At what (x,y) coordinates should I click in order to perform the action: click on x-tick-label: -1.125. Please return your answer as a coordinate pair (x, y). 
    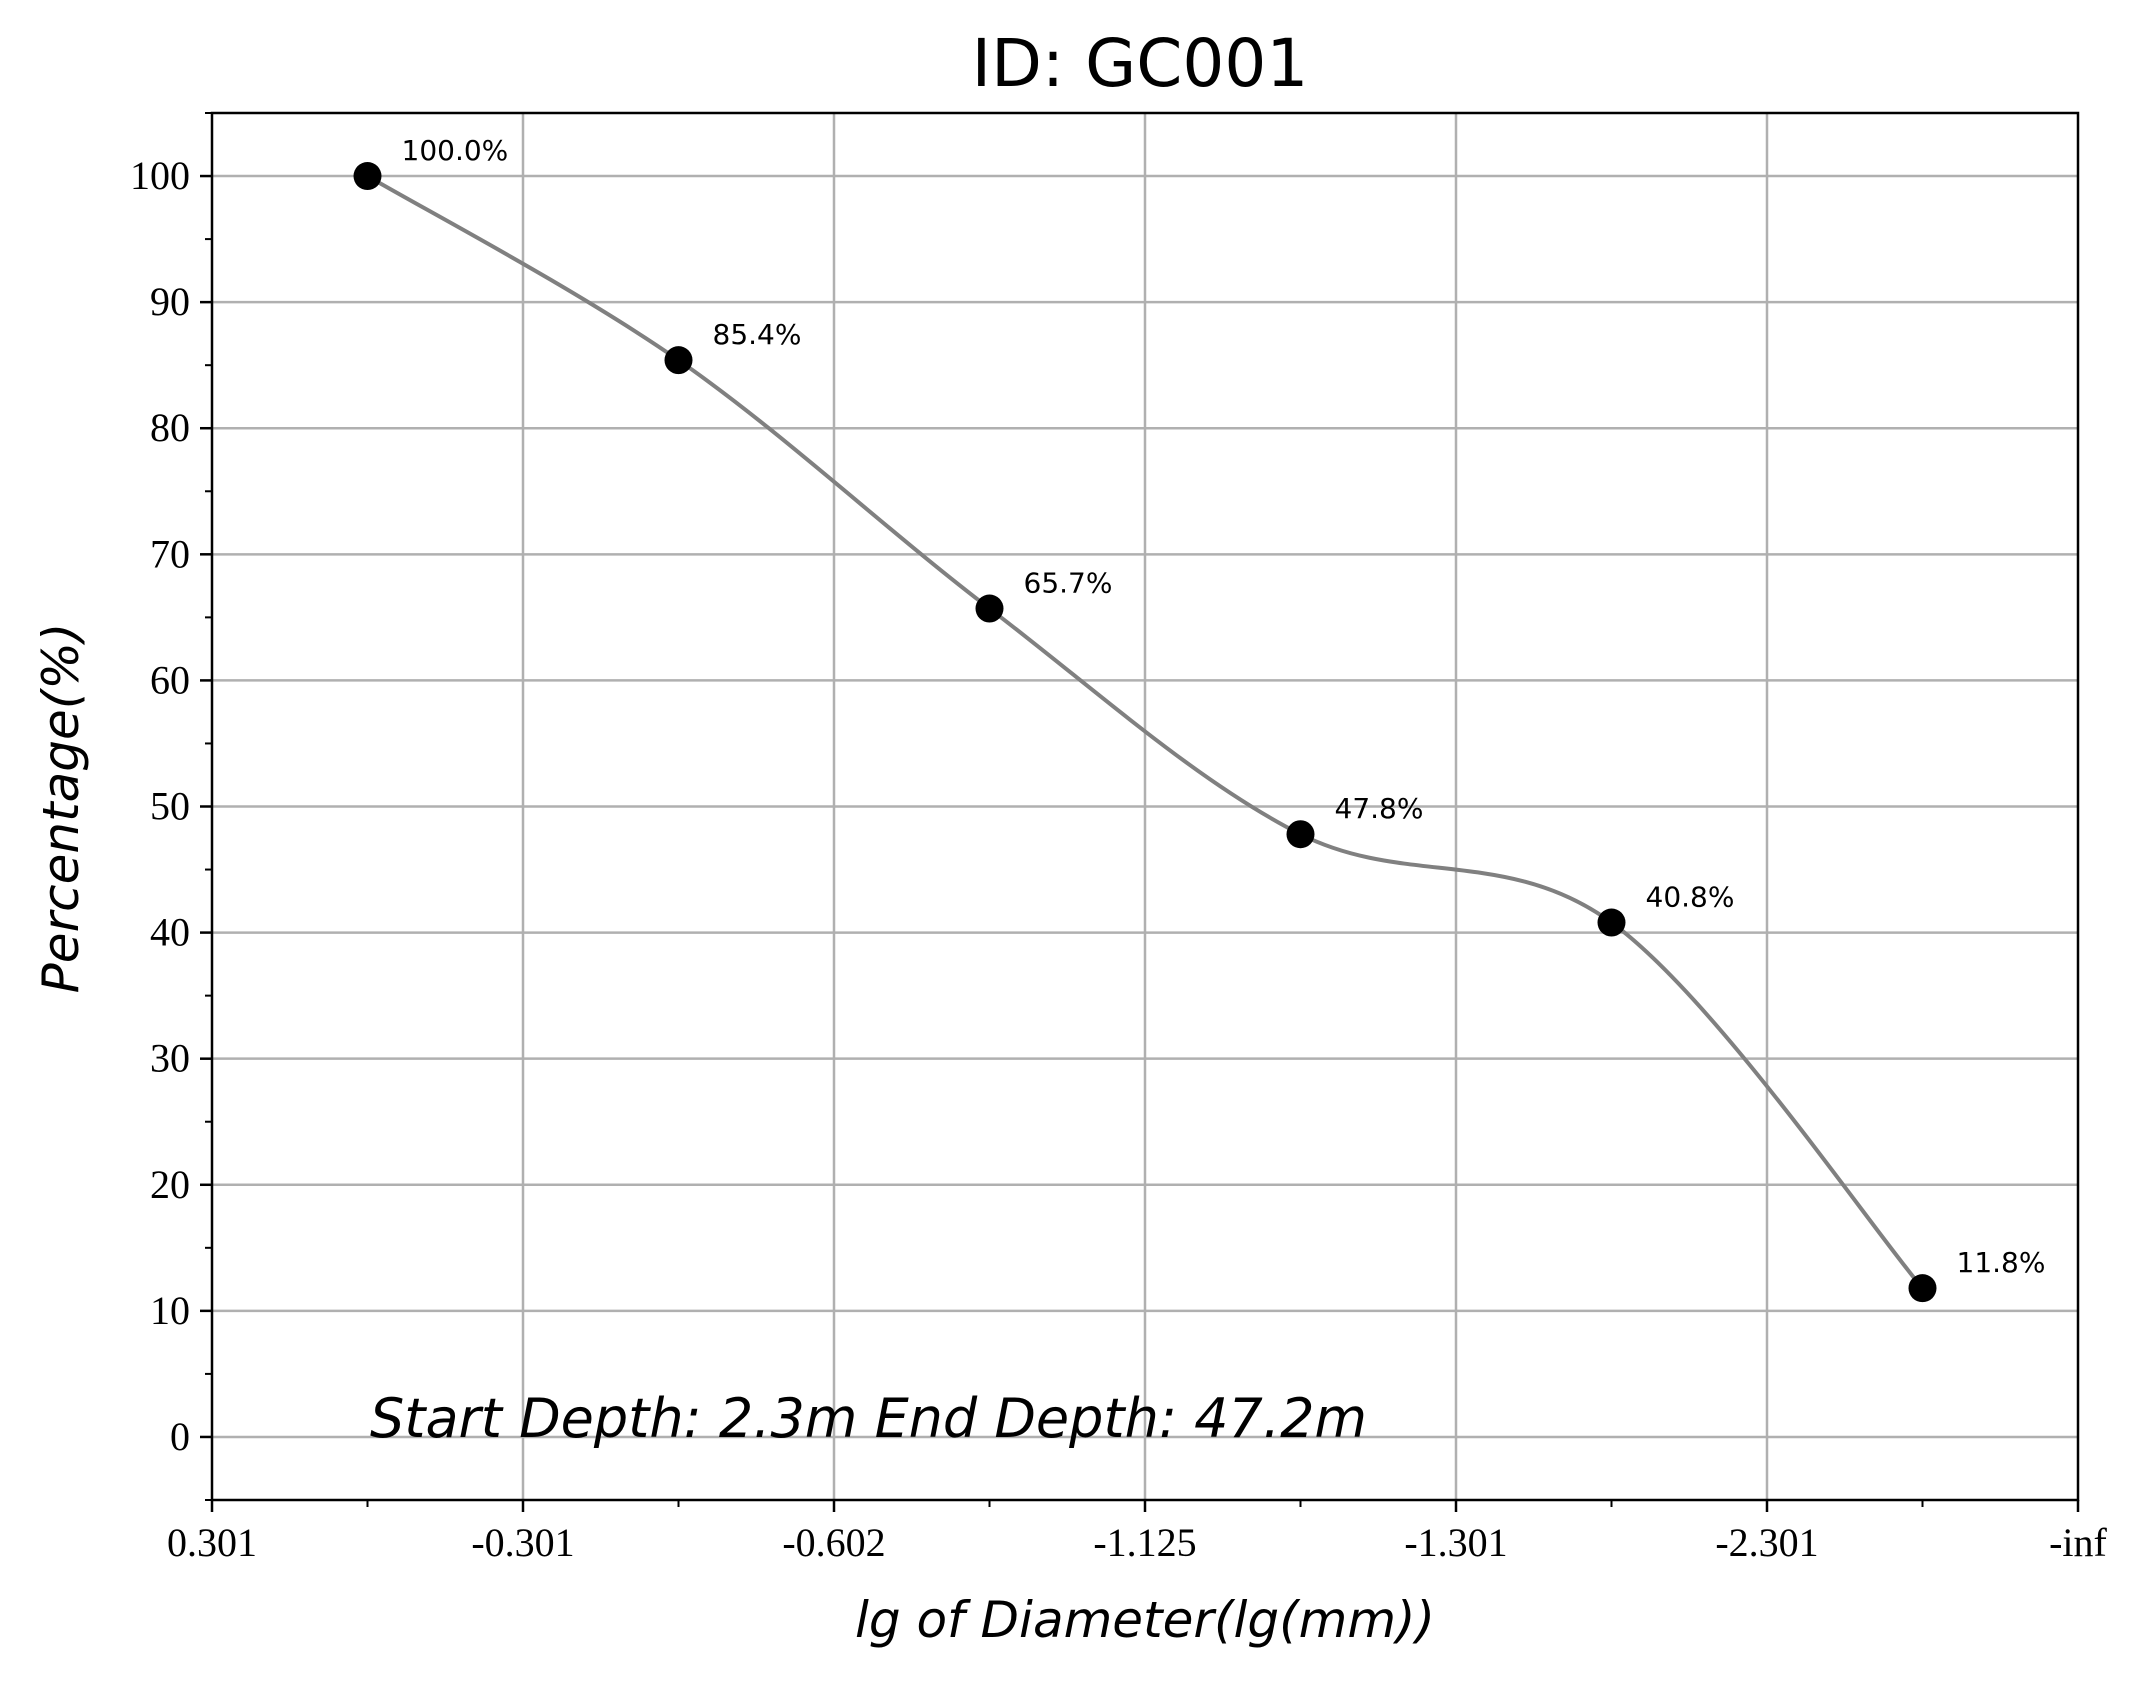
    Looking at the image, I should click on (1144, 1542).